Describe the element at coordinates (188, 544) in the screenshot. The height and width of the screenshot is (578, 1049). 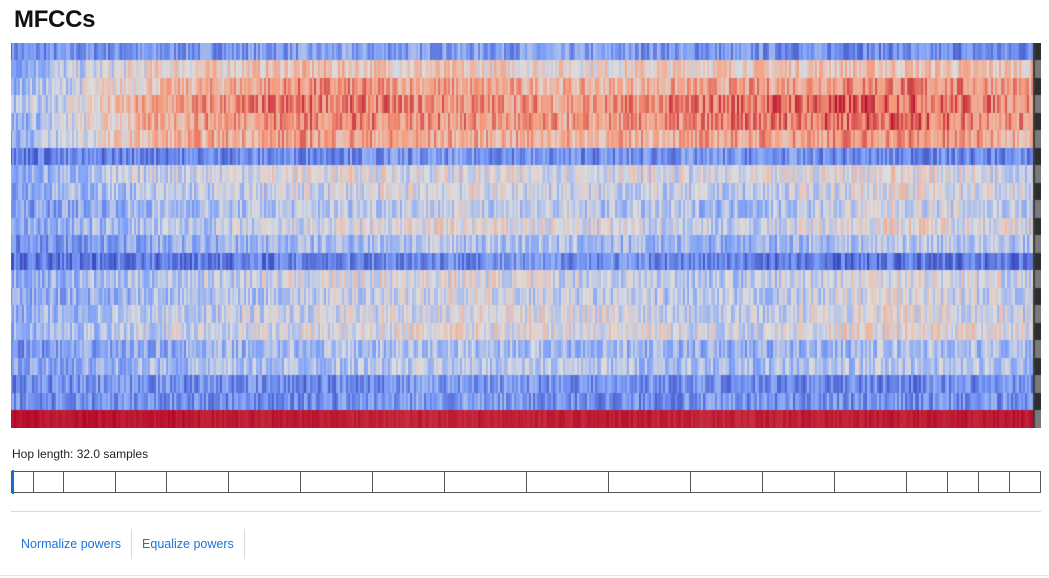
I see `equalize-powers-button: Equalize powers` at that location.